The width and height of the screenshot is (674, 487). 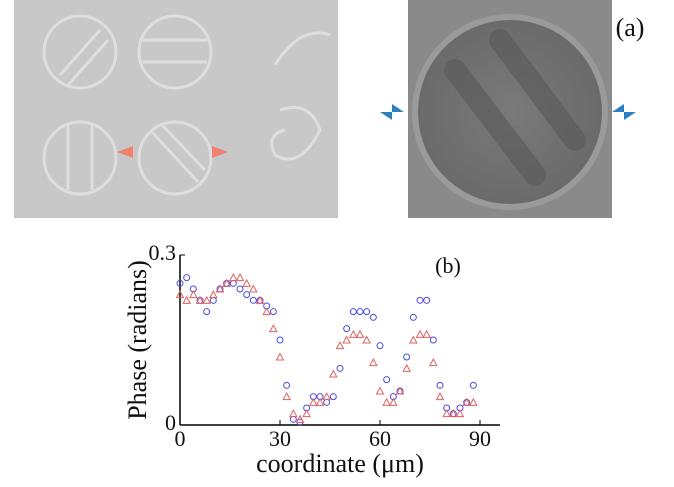 What do you see at coordinates (630, 27) in the screenshot?
I see `panel-label: (a)` at bounding box center [630, 27].